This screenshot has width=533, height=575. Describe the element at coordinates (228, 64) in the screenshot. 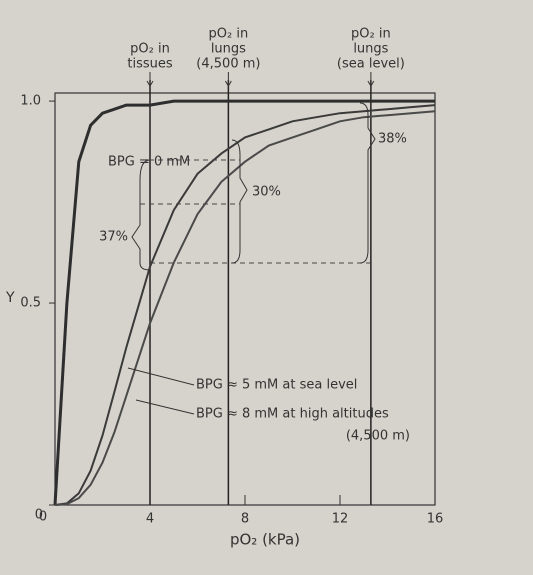

I see `reference-label: (4,500 m)` at that location.